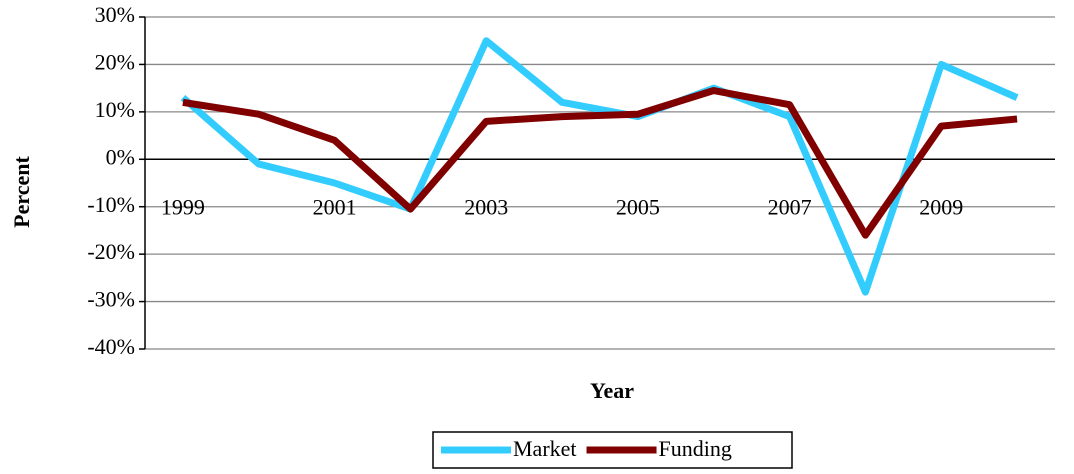 This screenshot has width=1074, height=474. I want to click on y-tick-label: -10%, so click(111, 204).